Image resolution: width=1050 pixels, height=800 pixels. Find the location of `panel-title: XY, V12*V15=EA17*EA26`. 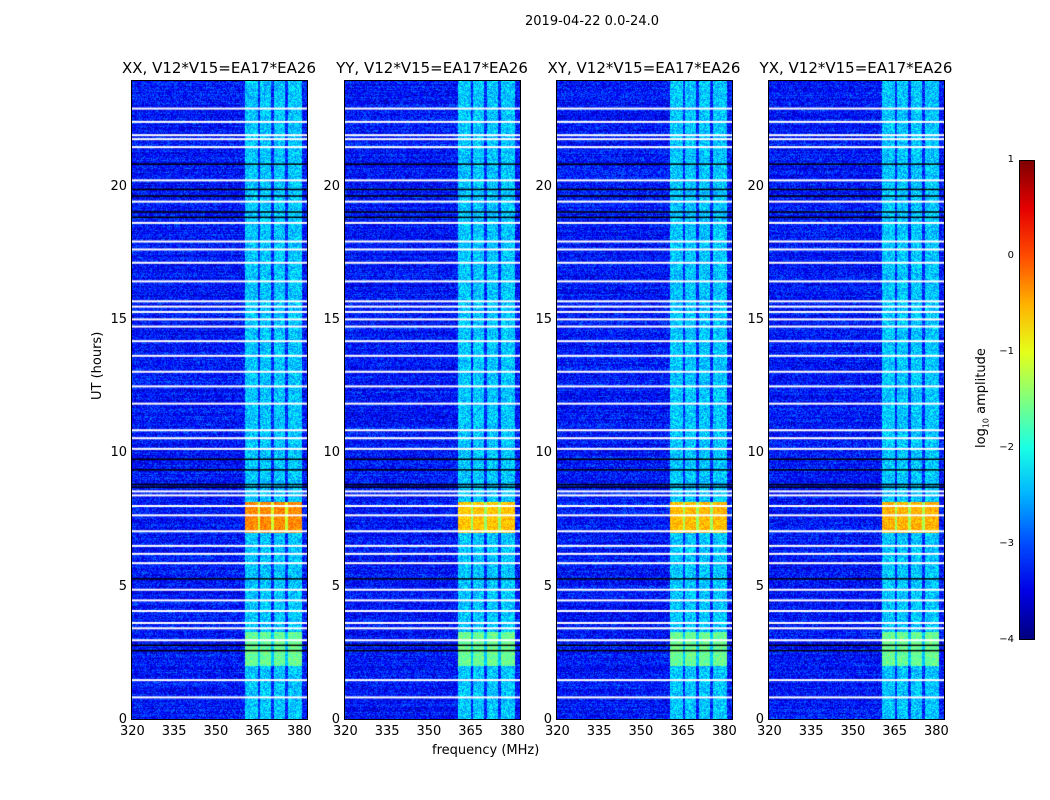

panel-title: XY, V12*V15=EA17*EA26 is located at coordinates (644, 68).